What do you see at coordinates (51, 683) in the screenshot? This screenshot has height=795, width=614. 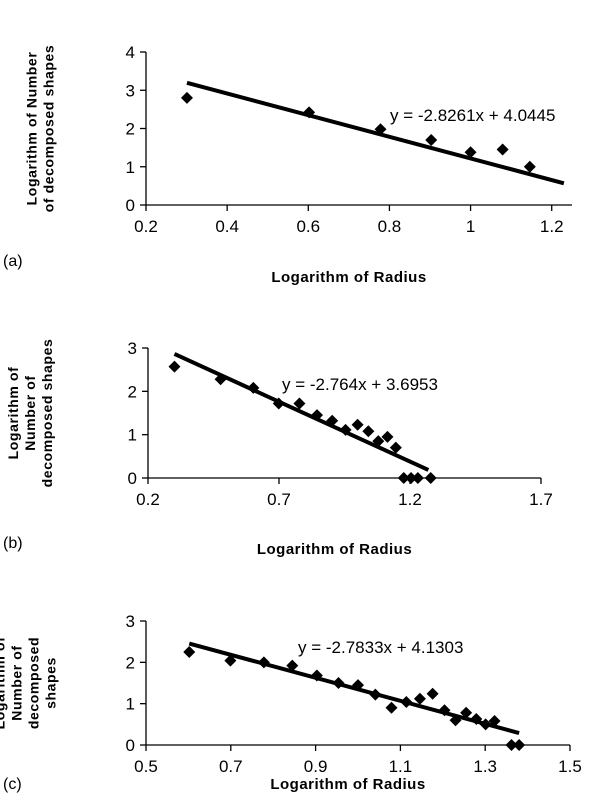 I see `y-axis-label-line: shapes` at bounding box center [51, 683].